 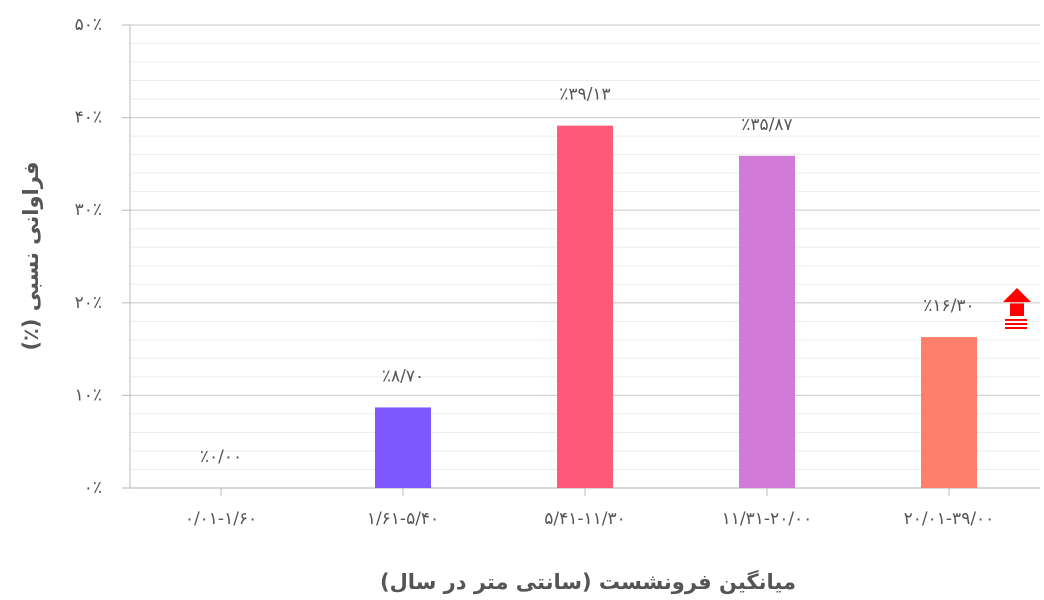 I want to click on data-label: ٪۳۵/۸۷, so click(x=766, y=125).